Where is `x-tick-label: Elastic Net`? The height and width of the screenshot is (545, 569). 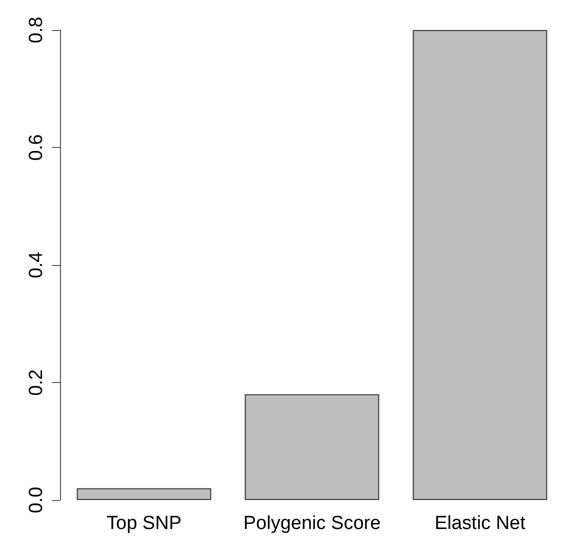
x-tick-label: Elastic Net is located at coordinates (480, 523).